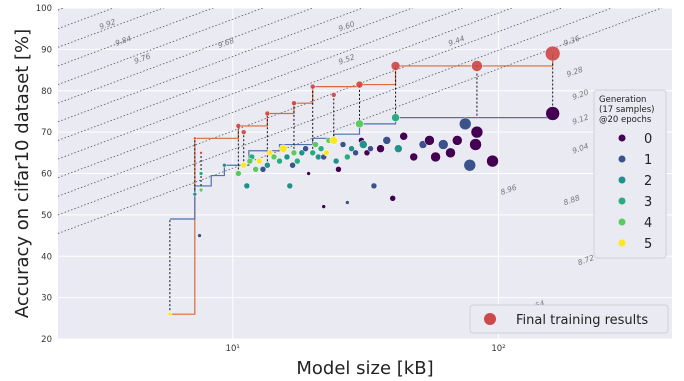  I want to click on legend-label: 5, so click(648, 244).